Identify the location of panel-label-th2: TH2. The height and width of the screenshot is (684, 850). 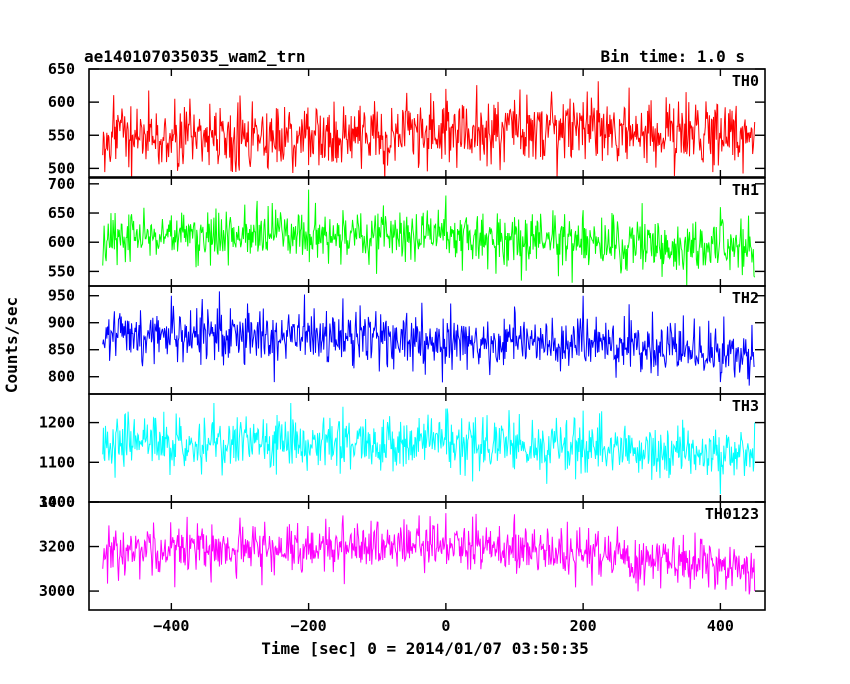
(745, 298).